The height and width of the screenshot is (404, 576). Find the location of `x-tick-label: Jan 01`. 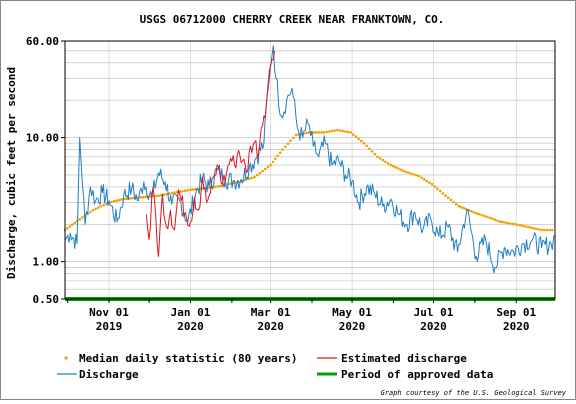

x-tick-label: Jan 01 is located at coordinates (191, 312).